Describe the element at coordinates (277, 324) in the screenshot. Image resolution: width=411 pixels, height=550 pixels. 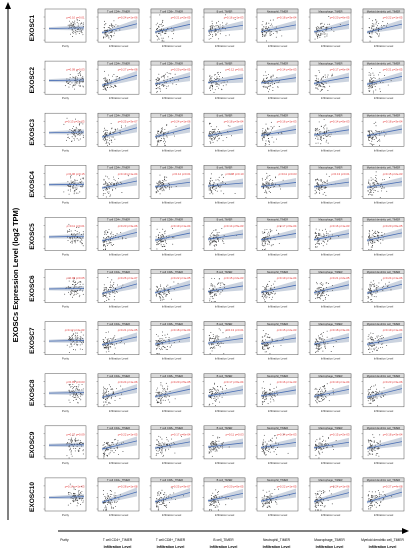
I see `panel-title: Neutrophil_TIMER` at that location.